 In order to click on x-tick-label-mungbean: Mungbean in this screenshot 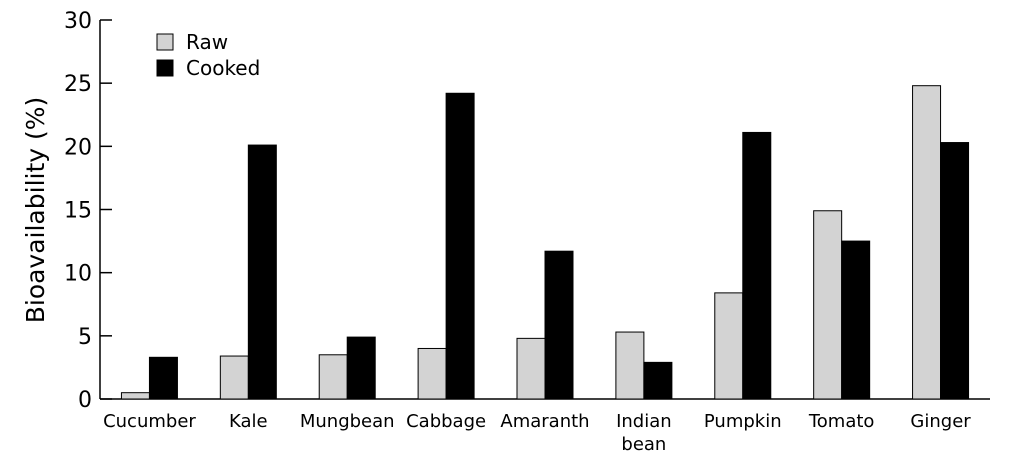, I will do `click(347, 421)`.